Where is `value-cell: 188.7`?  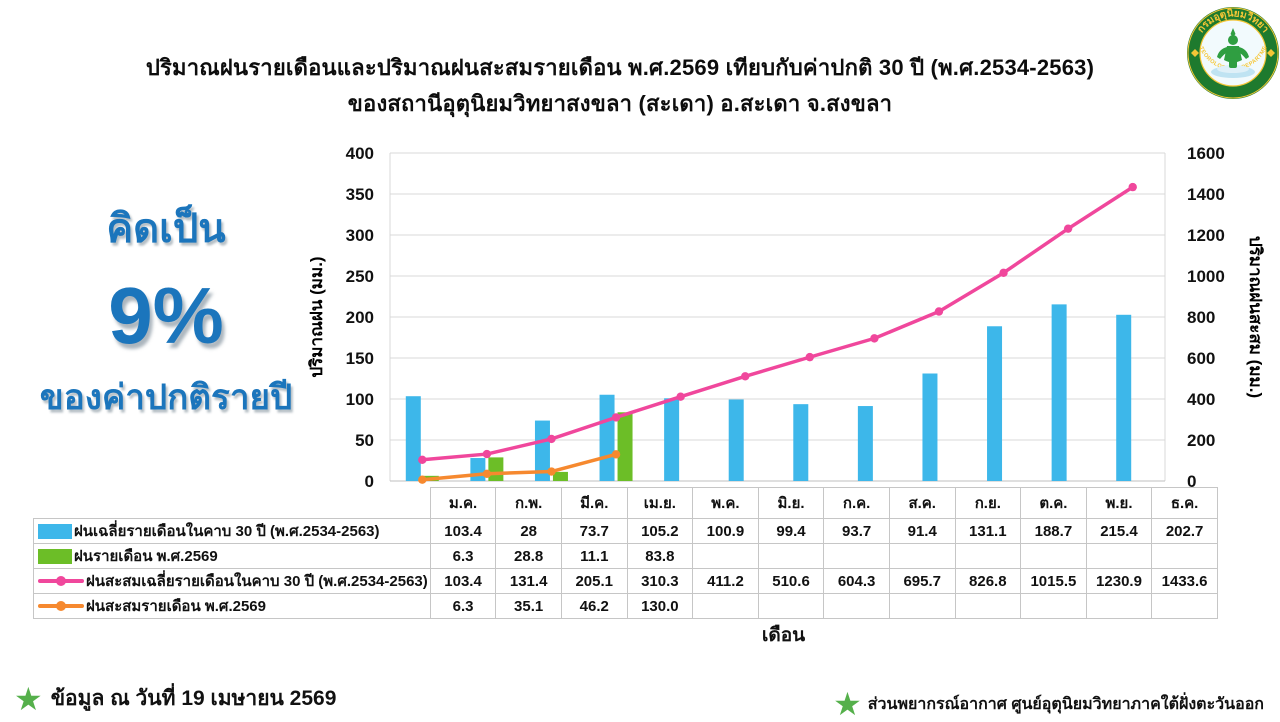 value-cell: 188.7 is located at coordinates (1053, 531).